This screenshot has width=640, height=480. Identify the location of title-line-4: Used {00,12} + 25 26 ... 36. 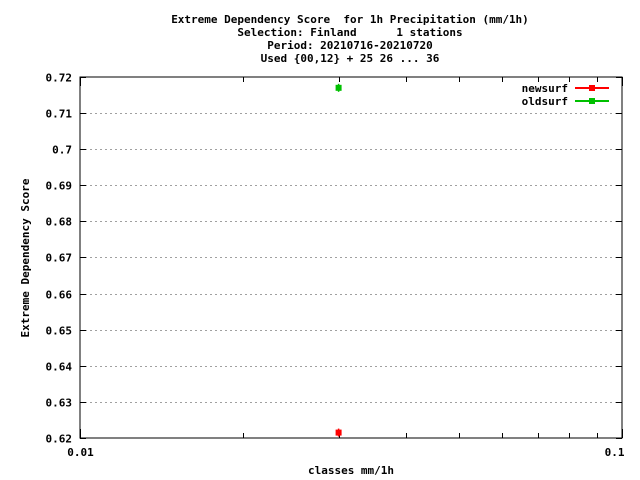
(350, 58).